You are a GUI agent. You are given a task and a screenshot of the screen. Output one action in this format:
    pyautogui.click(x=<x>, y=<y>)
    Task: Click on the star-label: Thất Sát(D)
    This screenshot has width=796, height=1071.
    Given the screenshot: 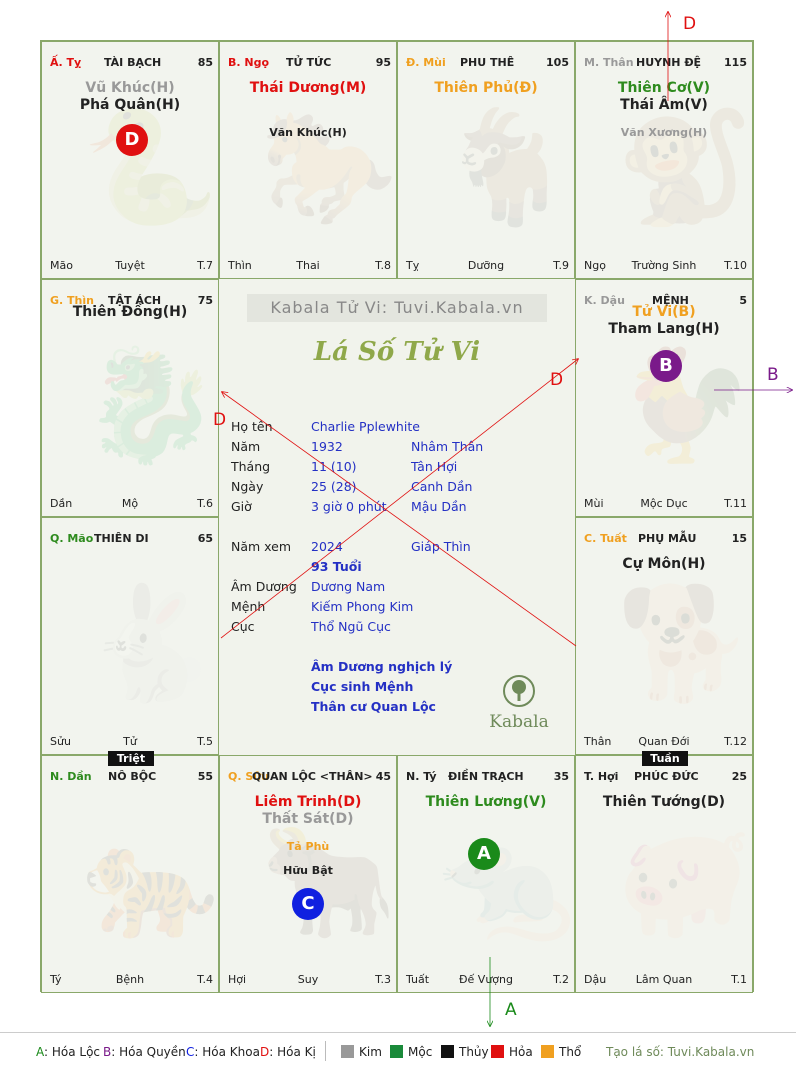 What is the action you would take?
    pyautogui.click(x=308, y=819)
    